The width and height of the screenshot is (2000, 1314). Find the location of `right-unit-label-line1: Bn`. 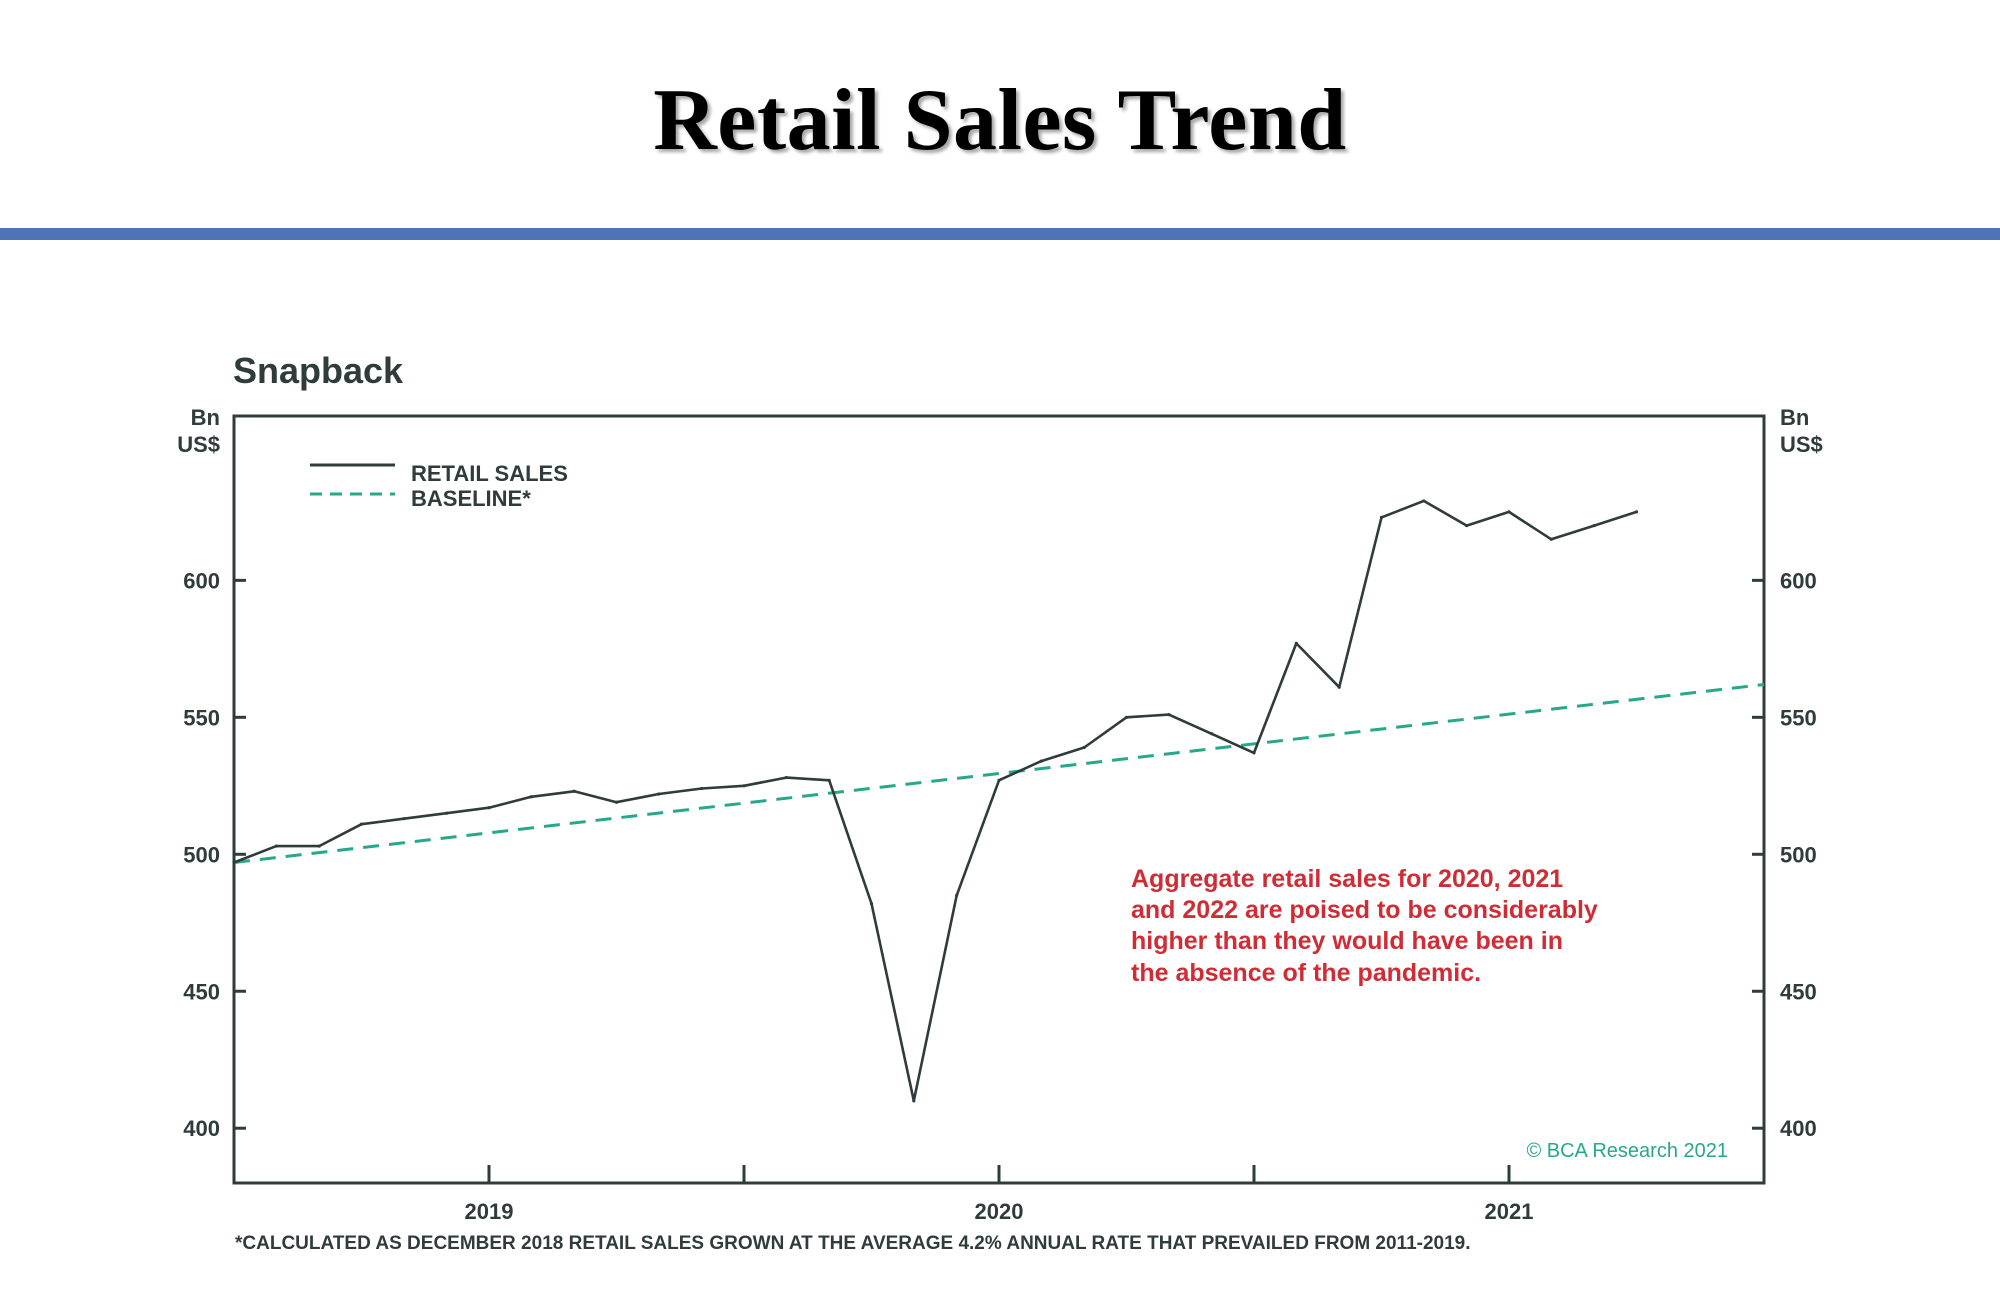

right-unit-label-line1: Bn is located at coordinates (1794, 417).